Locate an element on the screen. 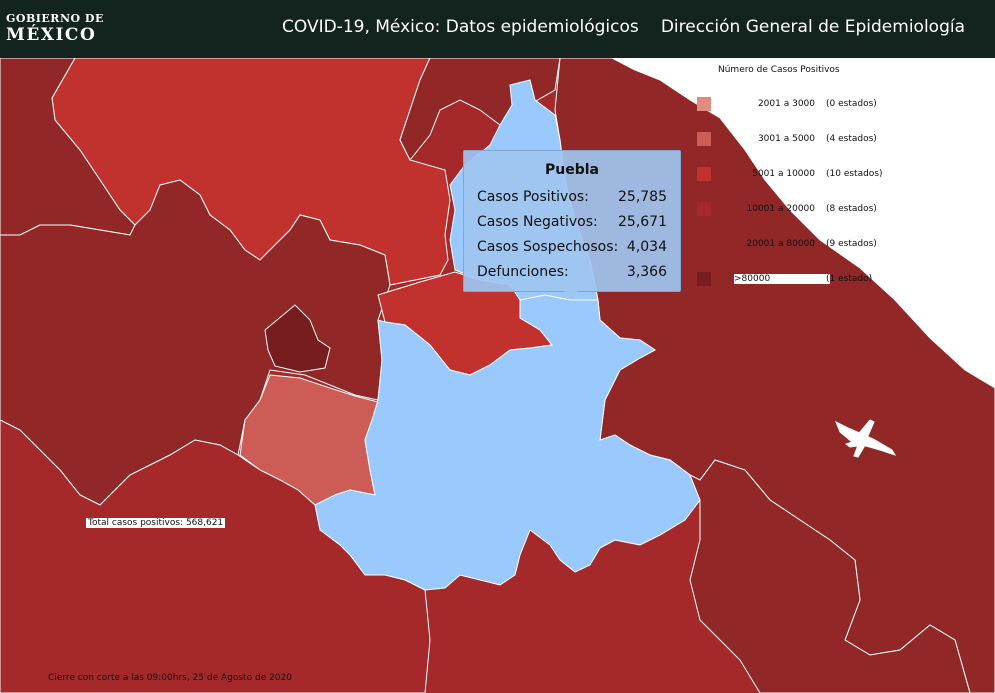  tooltip-state-name: Puebla is located at coordinates (572, 170).